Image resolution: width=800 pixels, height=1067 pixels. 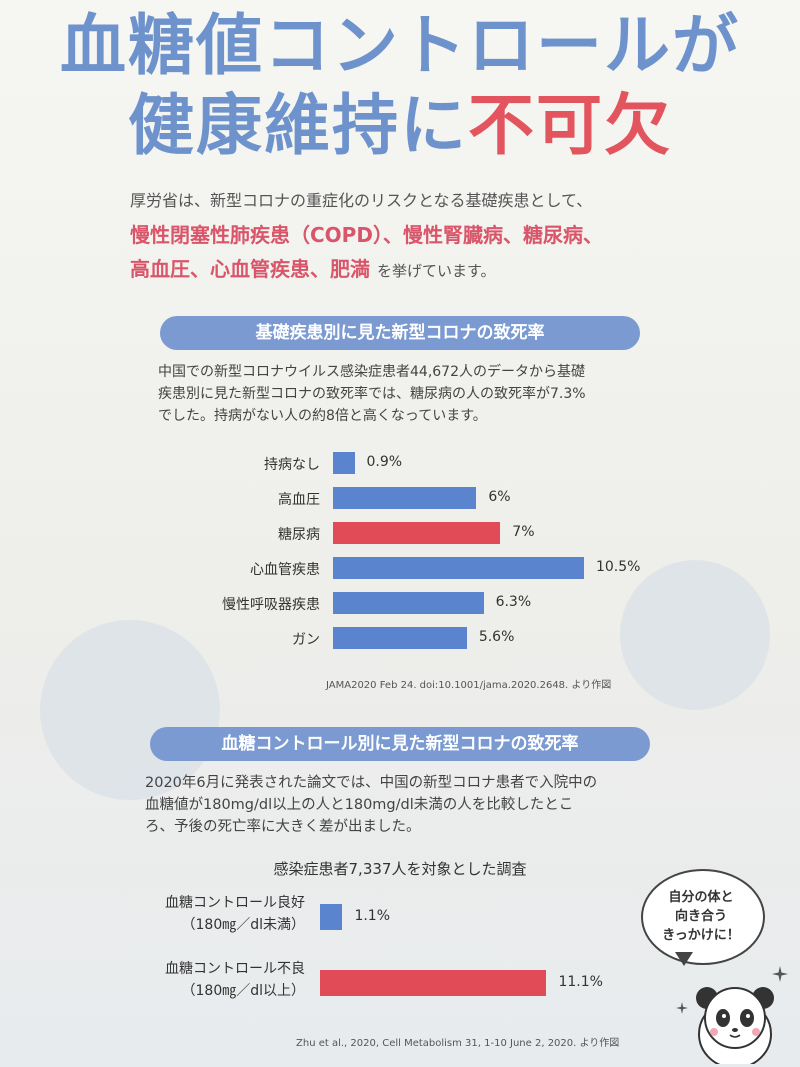 What do you see at coordinates (684, 959) in the screenshot?
I see `speech-bubble-tail` at bounding box center [684, 959].